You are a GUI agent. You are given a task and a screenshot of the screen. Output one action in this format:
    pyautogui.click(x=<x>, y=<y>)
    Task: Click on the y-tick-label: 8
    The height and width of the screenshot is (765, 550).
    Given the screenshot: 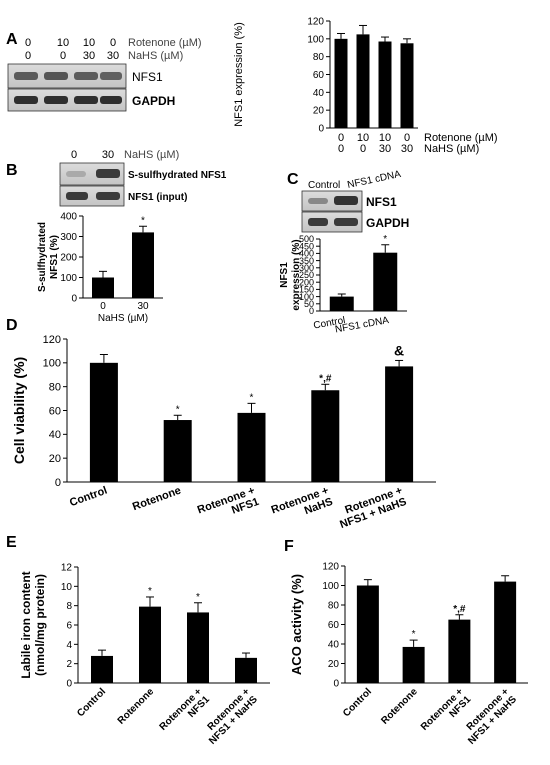 What is the action you would take?
    pyautogui.click(x=69, y=606)
    